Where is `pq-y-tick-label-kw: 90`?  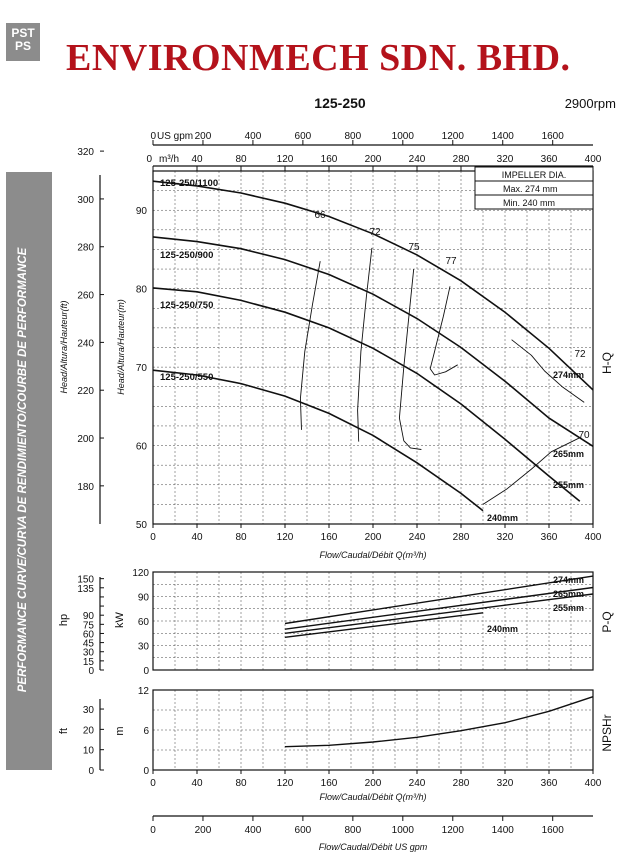
pq-y-tick-label-kw: 90 is located at coordinates (144, 598).